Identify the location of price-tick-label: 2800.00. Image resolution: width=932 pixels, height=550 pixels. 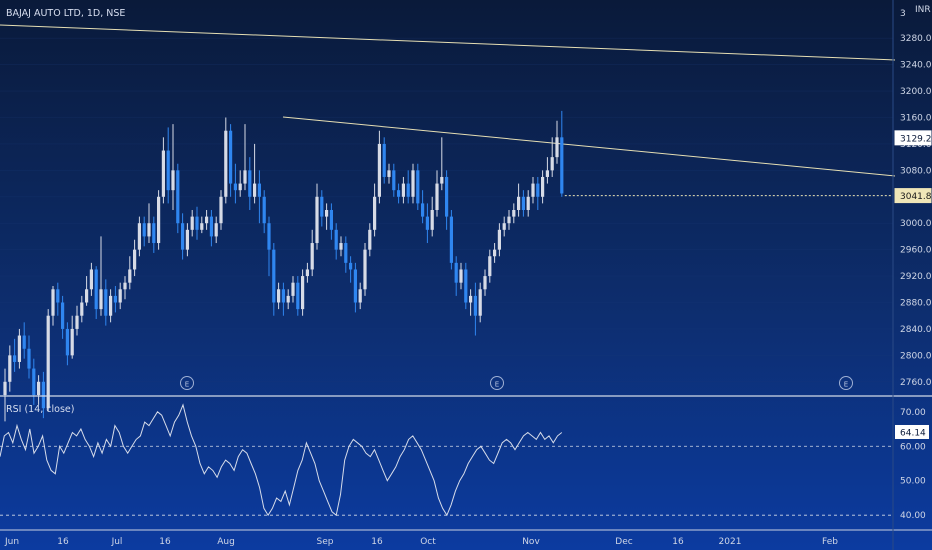
(916, 356).